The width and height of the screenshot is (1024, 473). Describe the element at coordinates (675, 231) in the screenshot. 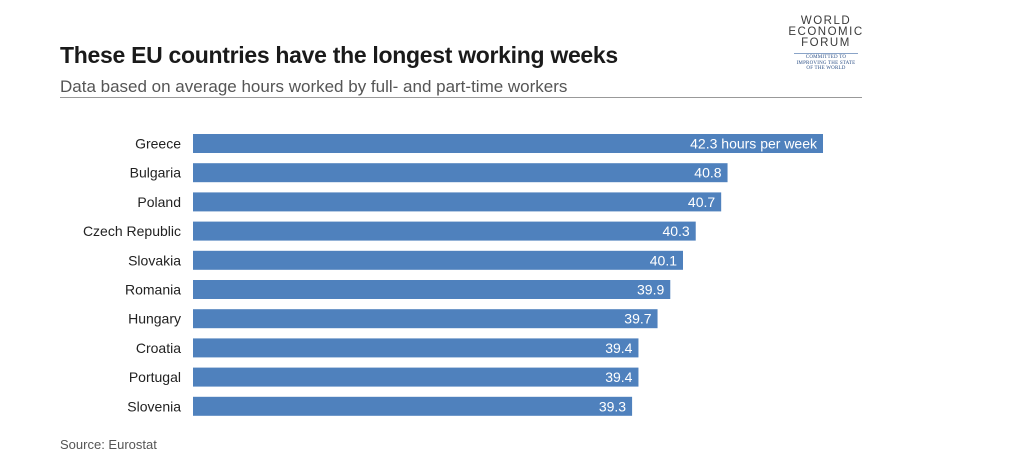

I see `value-label: 40.3` at that location.